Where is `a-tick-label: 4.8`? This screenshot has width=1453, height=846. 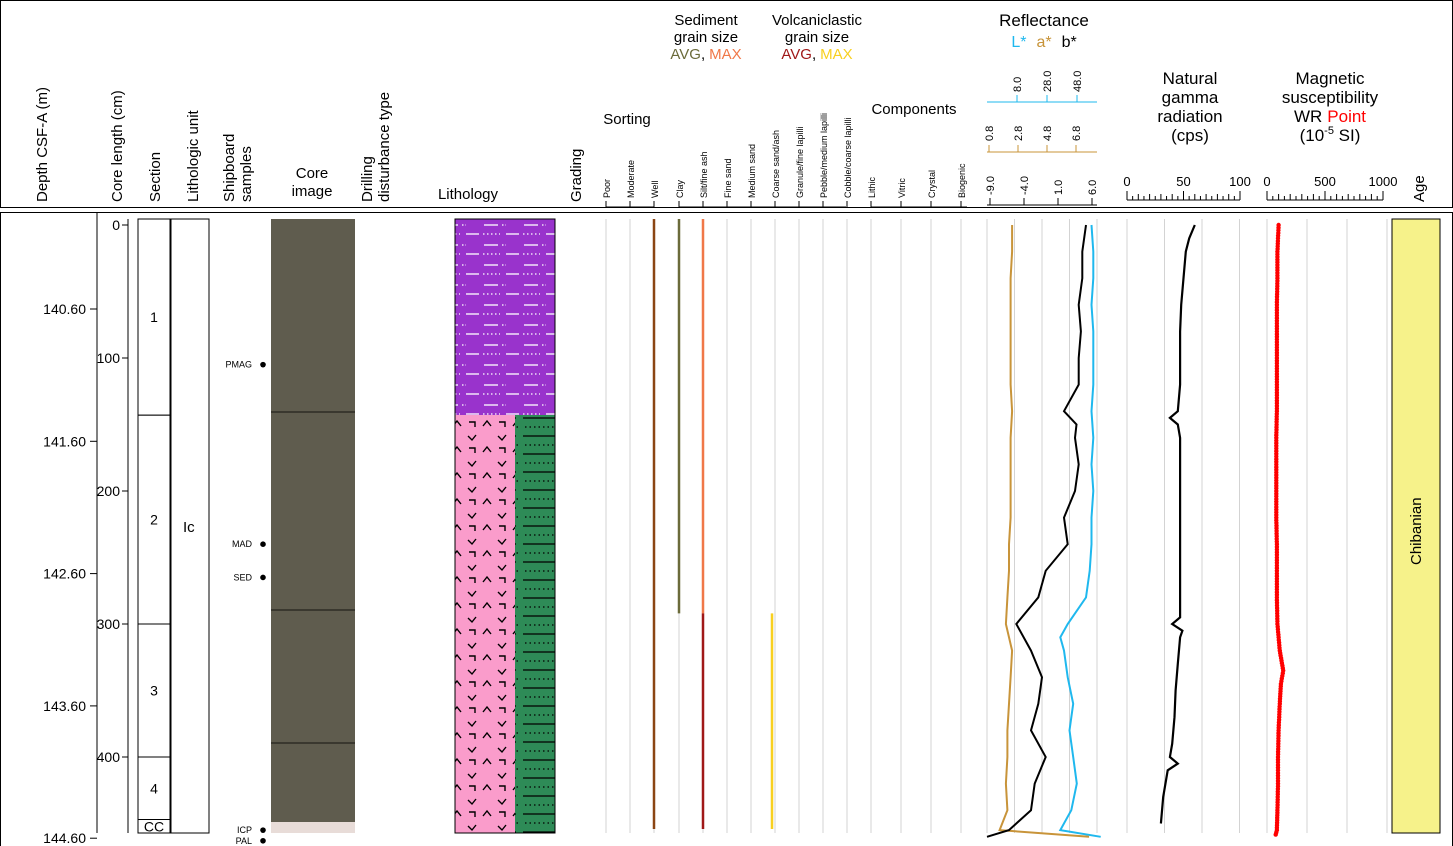
a-tick-label: 4.8 is located at coordinates (1048, 133).